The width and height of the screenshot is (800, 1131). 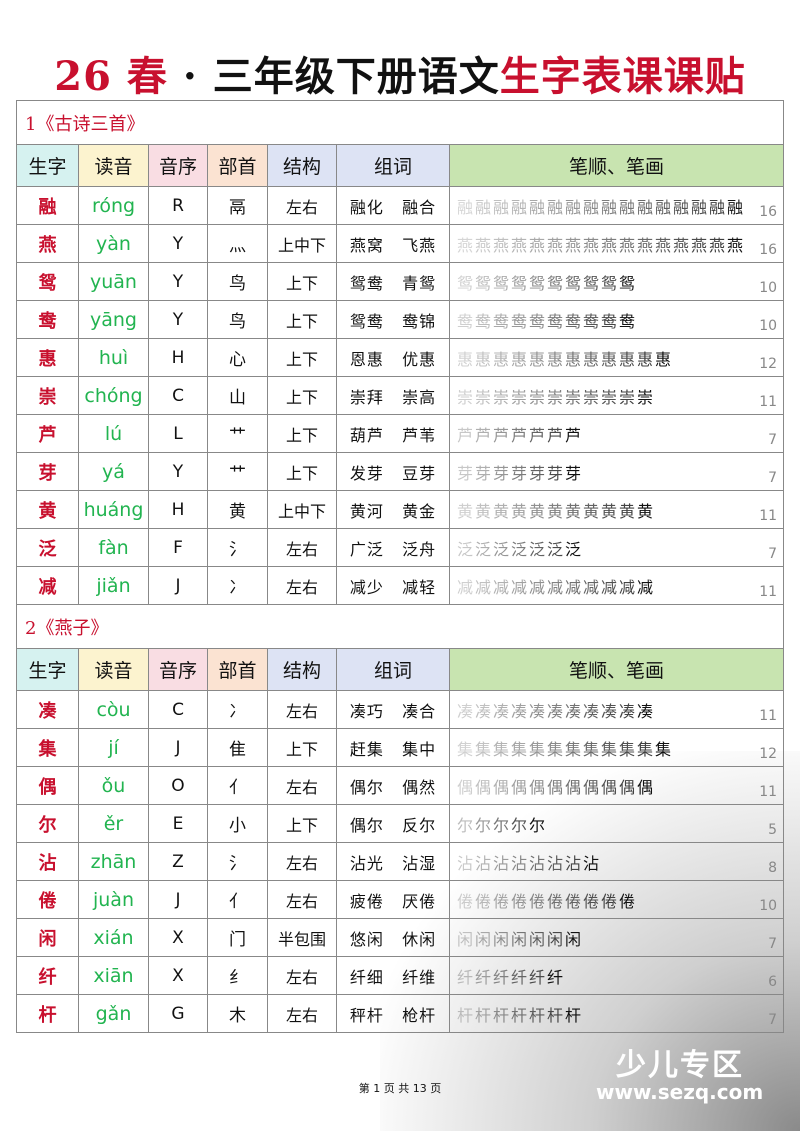 What do you see at coordinates (47, 1013) in the screenshot?
I see `character-cell: 杆` at bounding box center [47, 1013].